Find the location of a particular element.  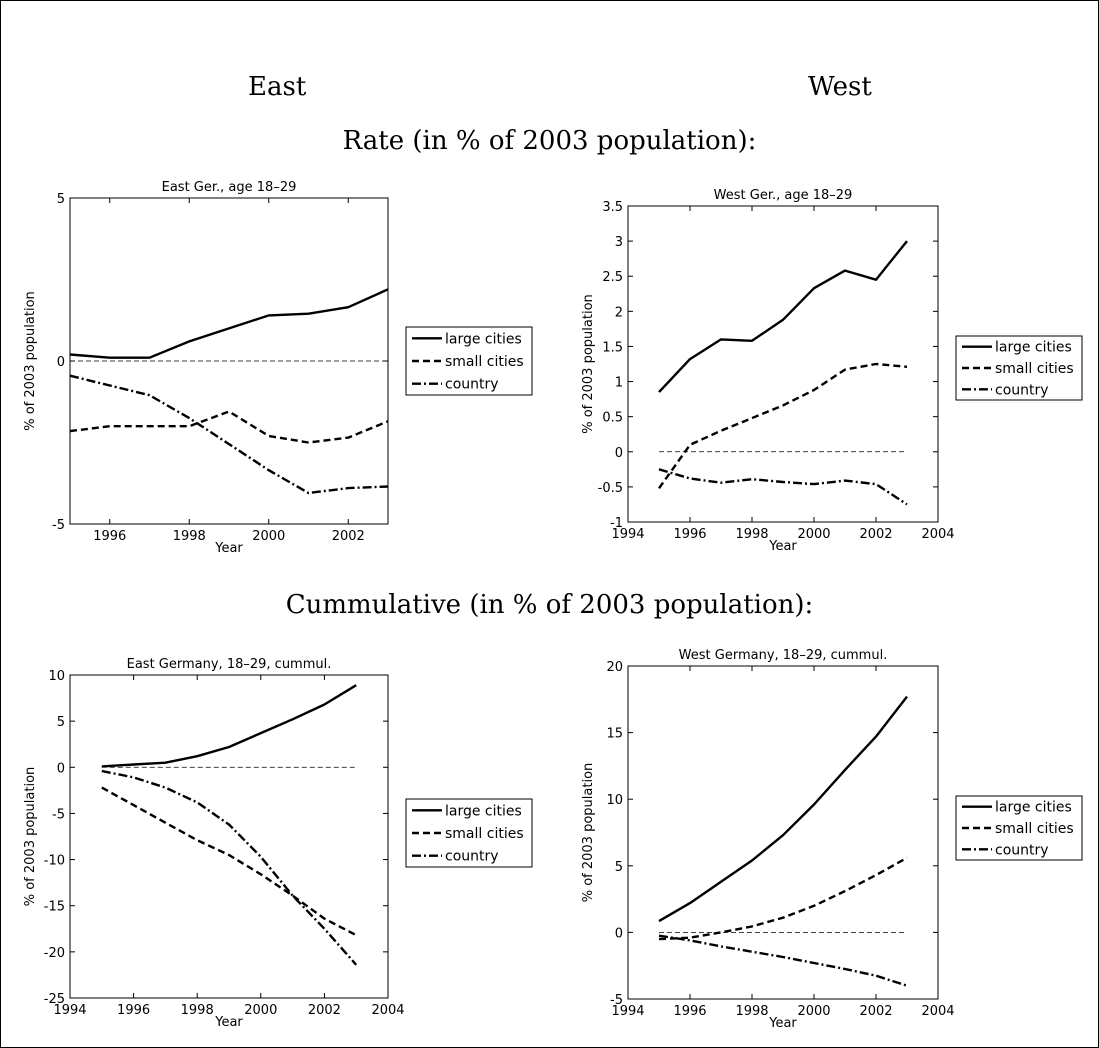

section-heading-rate: Rate (in % of 2003 population): is located at coordinates (549, 141).